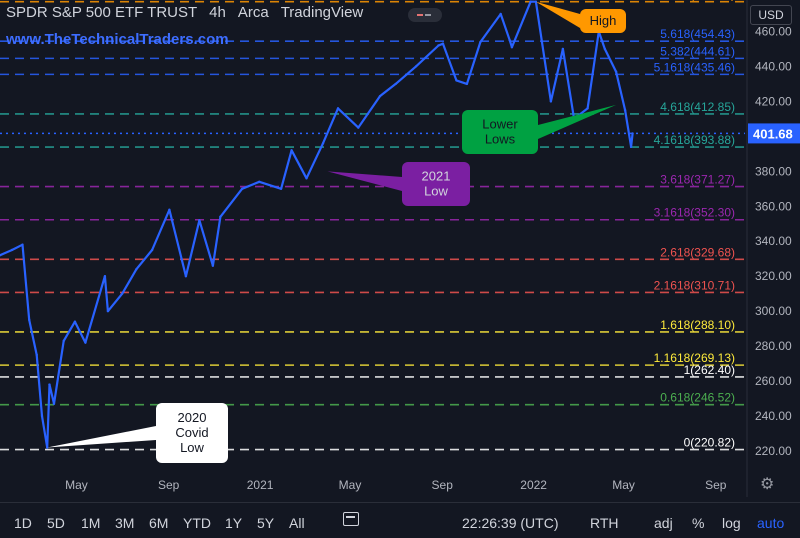 The width and height of the screenshot is (800, 538). Describe the element at coordinates (697, 34) in the screenshot. I see `fib-level-label: 5.618(454.43)` at that location.